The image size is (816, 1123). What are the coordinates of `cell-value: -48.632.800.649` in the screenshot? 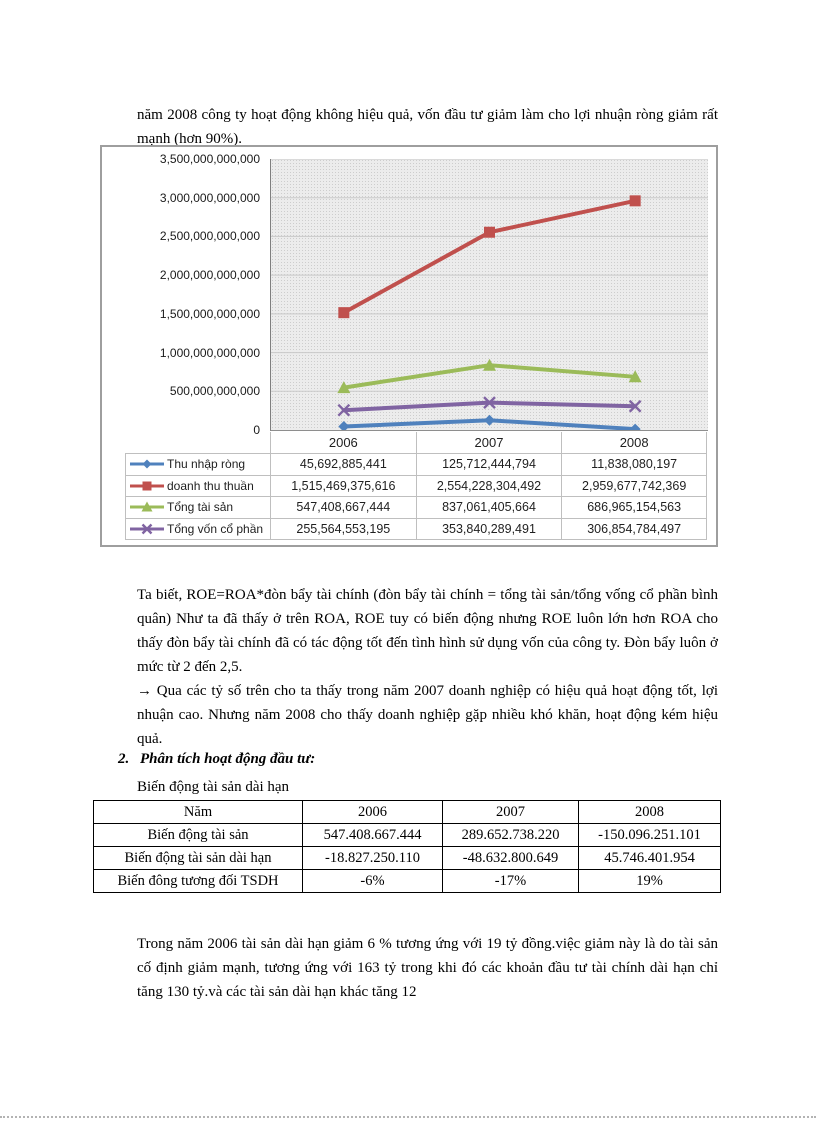 It's located at (510, 858).